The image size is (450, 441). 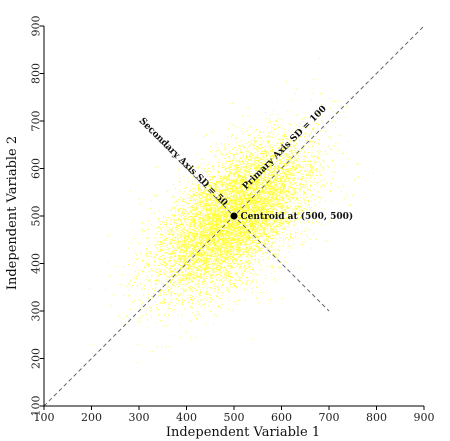 I want to click on centroid-label: Centroid at (500, 500), so click(x=297, y=216).